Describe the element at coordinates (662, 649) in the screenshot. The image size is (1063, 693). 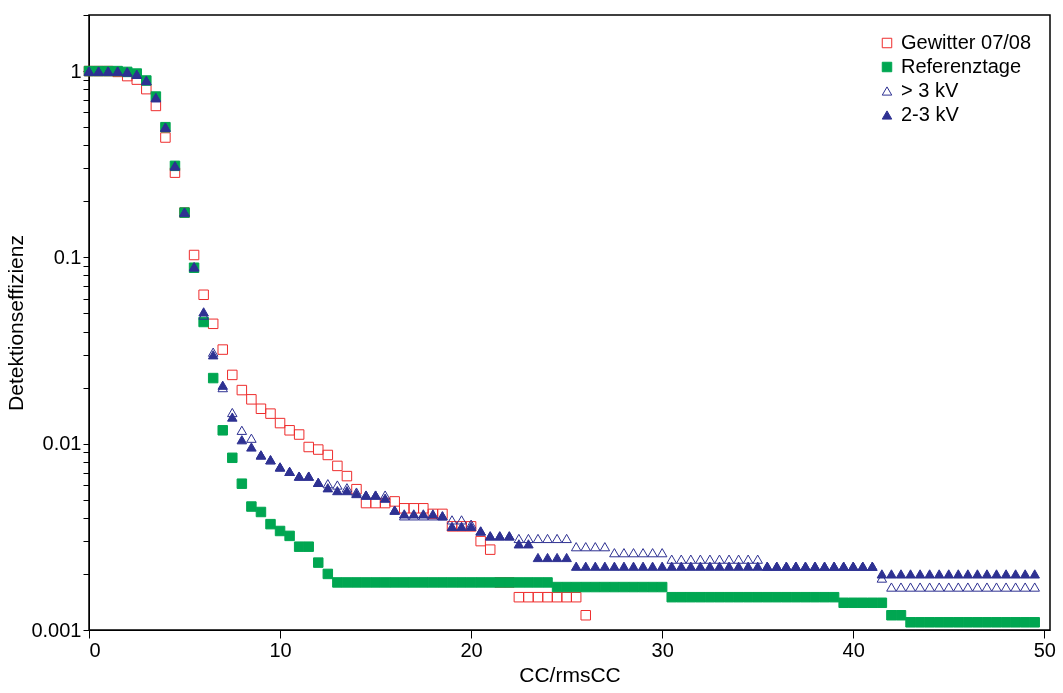
I see `x-tick-label: 30` at that location.